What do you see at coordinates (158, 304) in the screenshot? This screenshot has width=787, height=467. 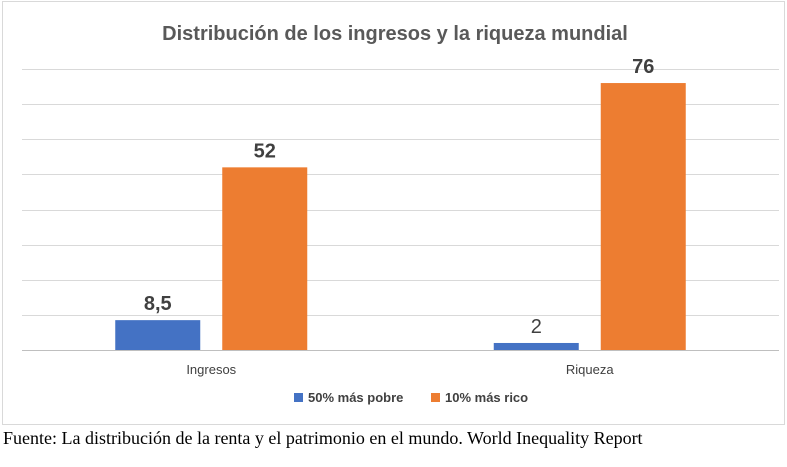 I see `data-label: 8,5` at bounding box center [158, 304].